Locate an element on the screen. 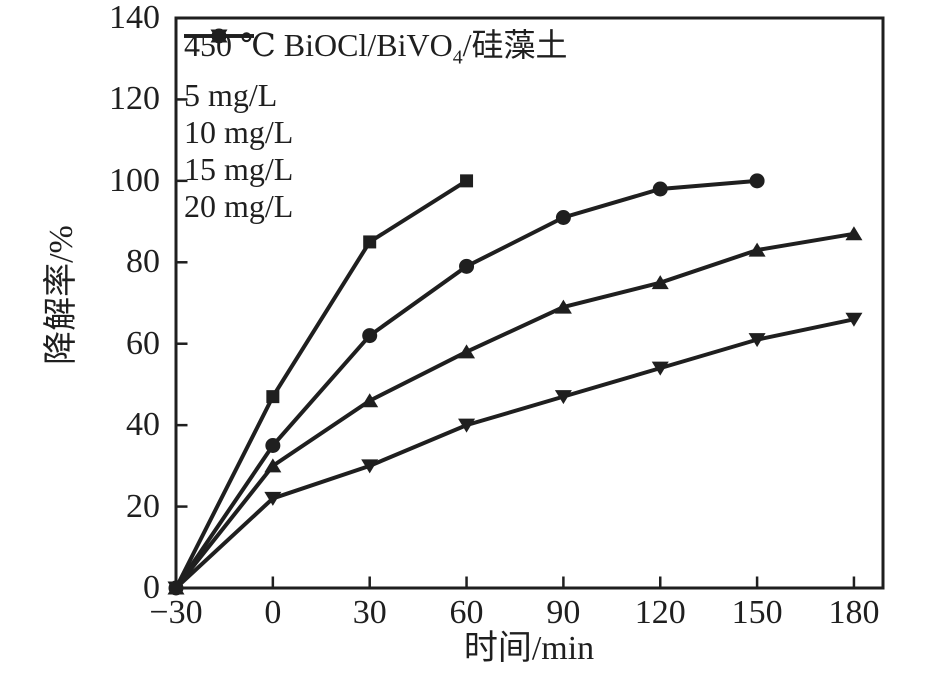 Image resolution: width=945 pixels, height=683 pixels. legend-marker-triangle-down-icon is located at coordinates (219, 36).